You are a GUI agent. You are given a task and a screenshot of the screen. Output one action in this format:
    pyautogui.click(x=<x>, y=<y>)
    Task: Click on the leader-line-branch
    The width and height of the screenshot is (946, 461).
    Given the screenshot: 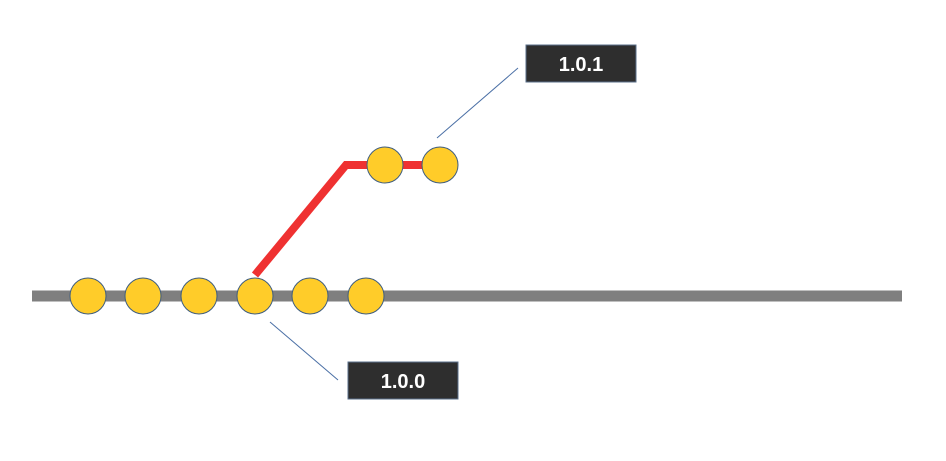 What is the action you would take?
    pyautogui.click(x=477, y=103)
    